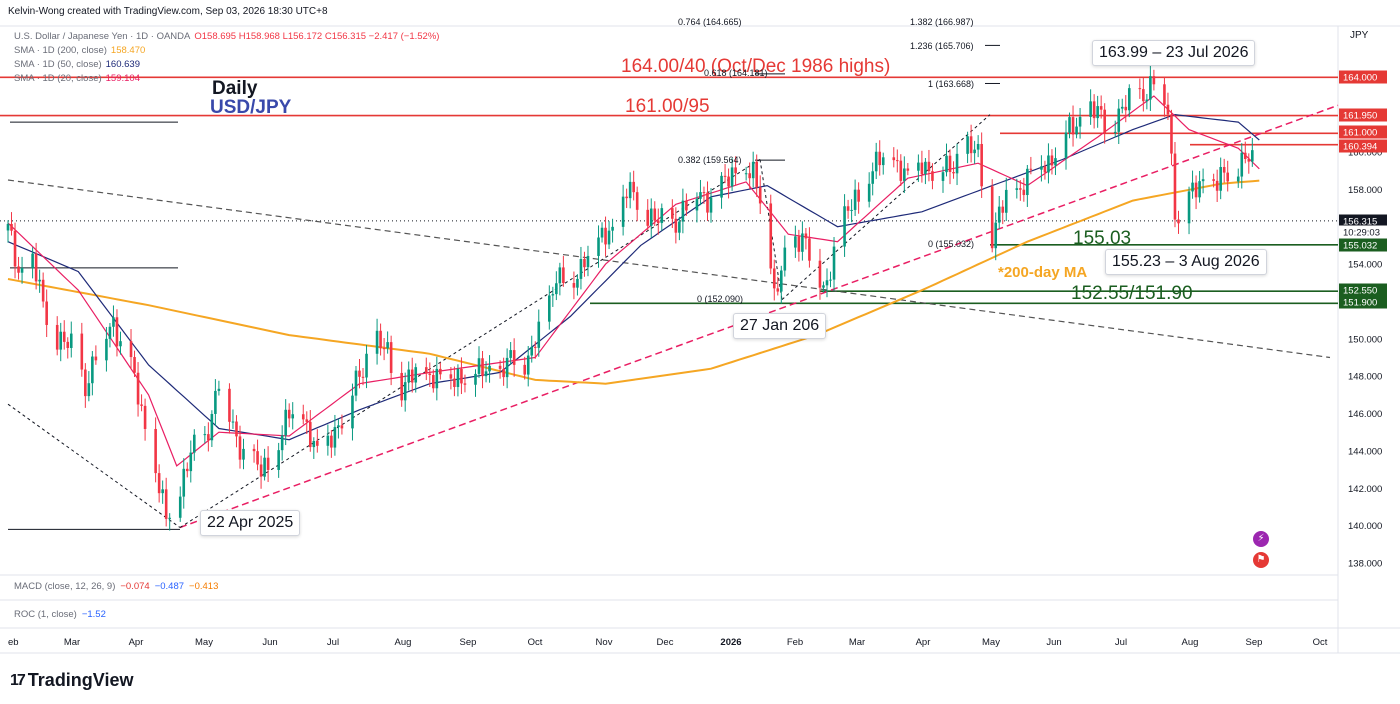 The height and width of the screenshot is (704, 1400). I want to click on high-callout: 163.99 – 23 Jul 2026, so click(1174, 53).